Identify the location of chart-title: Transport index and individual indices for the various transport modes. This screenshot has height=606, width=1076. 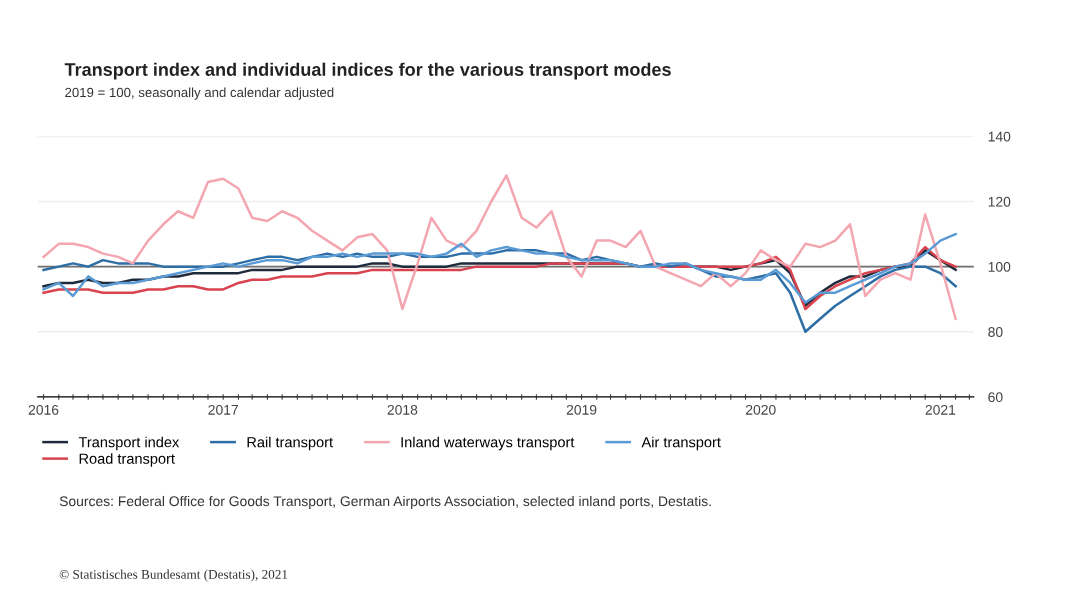
(367, 71).